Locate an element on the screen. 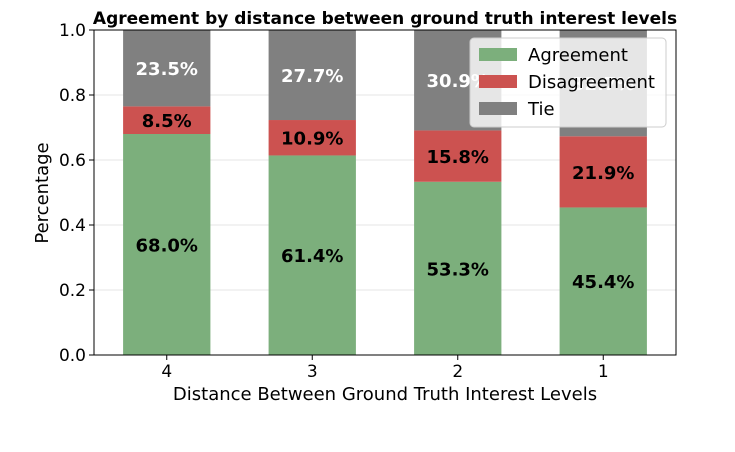 This screenshot has width=735, height=452. legend-swatch-tie is located at coordinates (498, 108).